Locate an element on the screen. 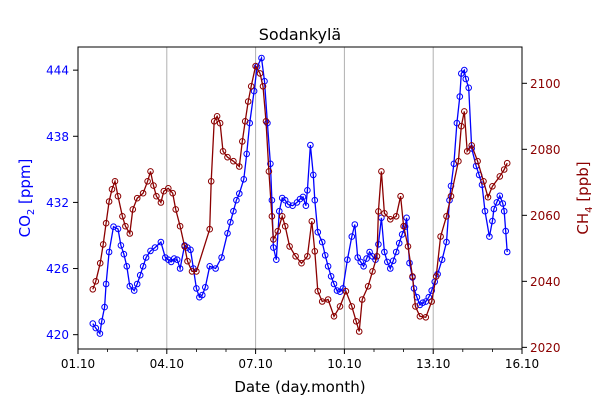 Image resolution: width=600 pixels, height=400 pixels. x-tick-label: 01.10 is located at coordinates (78, 364).